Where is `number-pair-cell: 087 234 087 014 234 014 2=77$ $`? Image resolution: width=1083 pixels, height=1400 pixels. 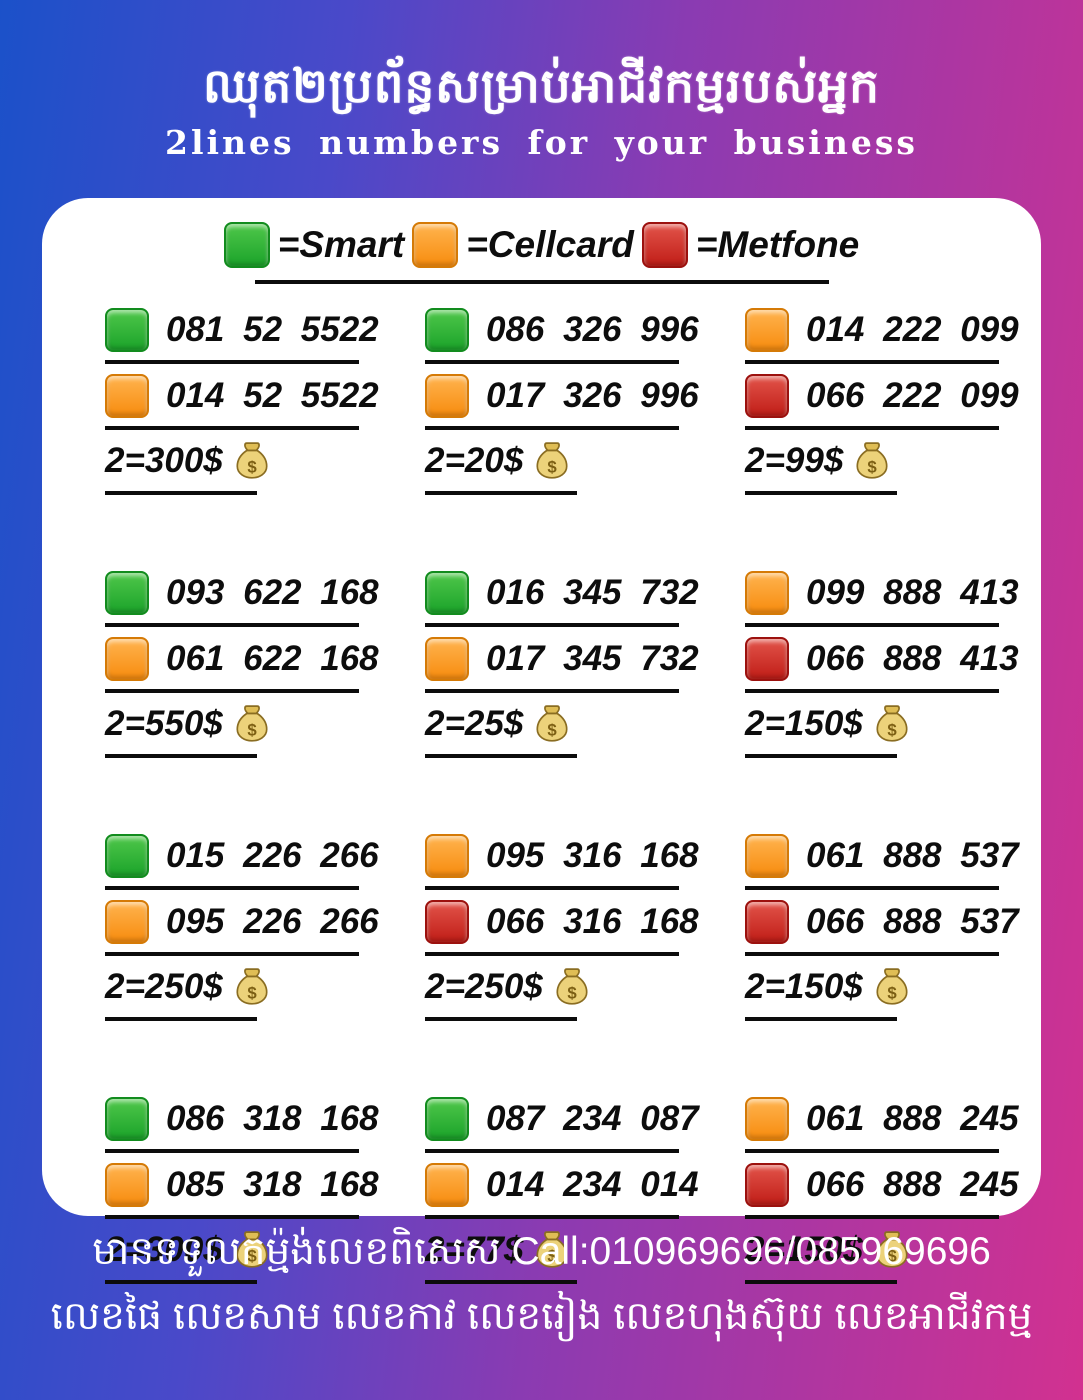 number-pair-cell: 087 234 087 014 234 014 2=77$ $ is located at coordinates (575, 1193).